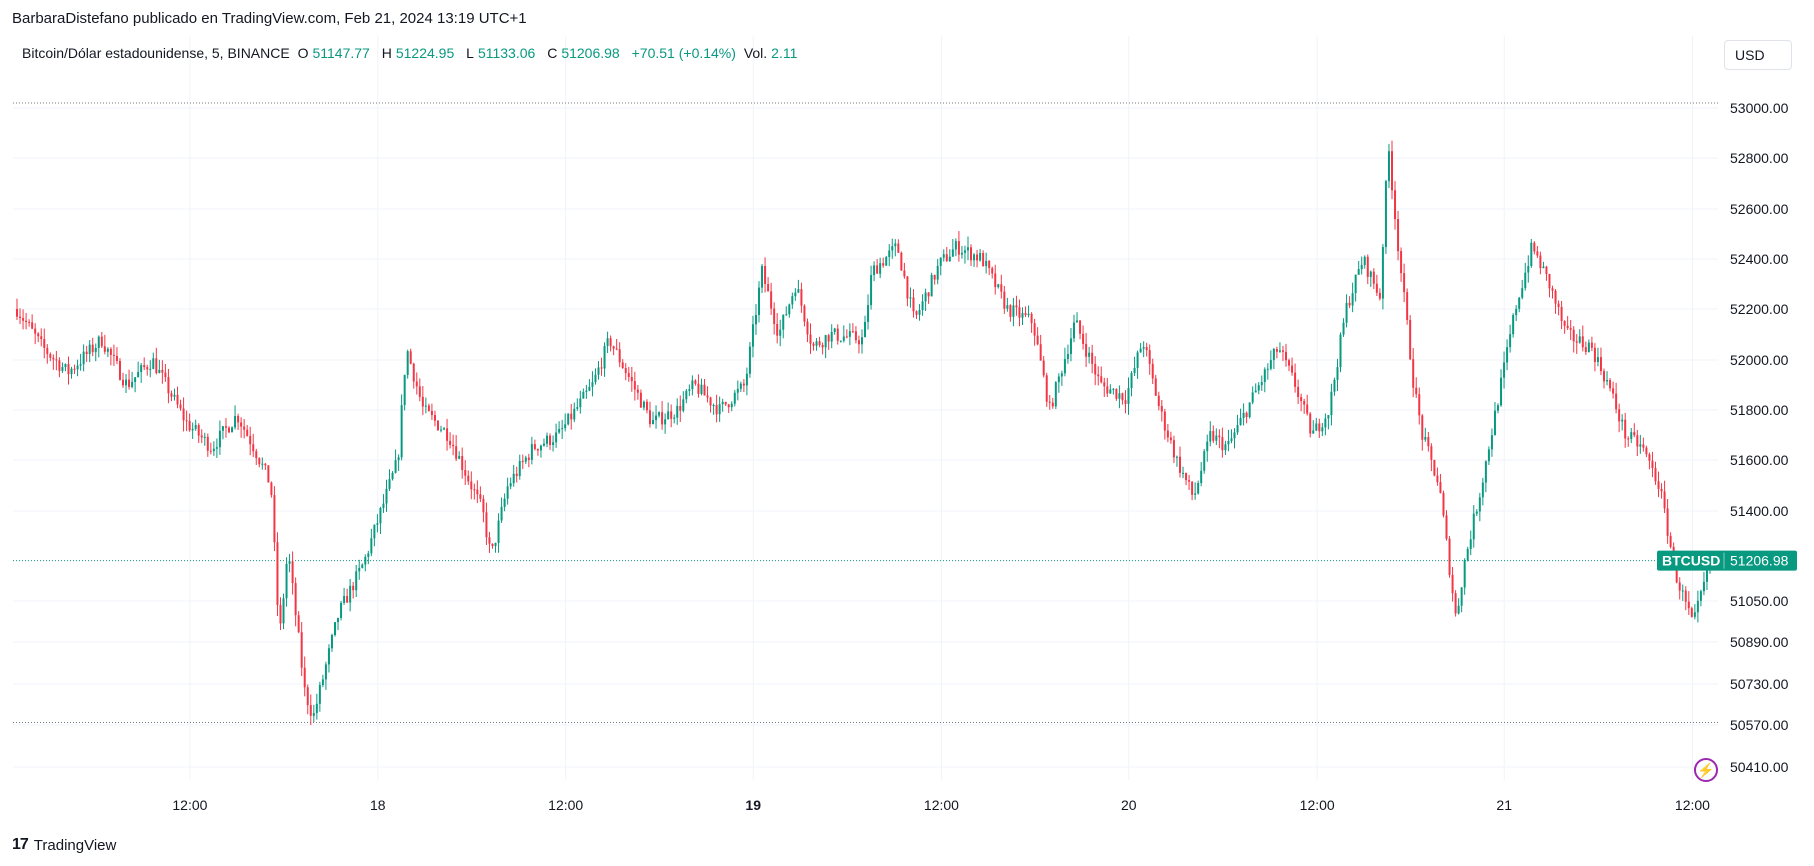 The image size is (1814, 866). I want to click on volume-label: Vol., so click(755, 53).